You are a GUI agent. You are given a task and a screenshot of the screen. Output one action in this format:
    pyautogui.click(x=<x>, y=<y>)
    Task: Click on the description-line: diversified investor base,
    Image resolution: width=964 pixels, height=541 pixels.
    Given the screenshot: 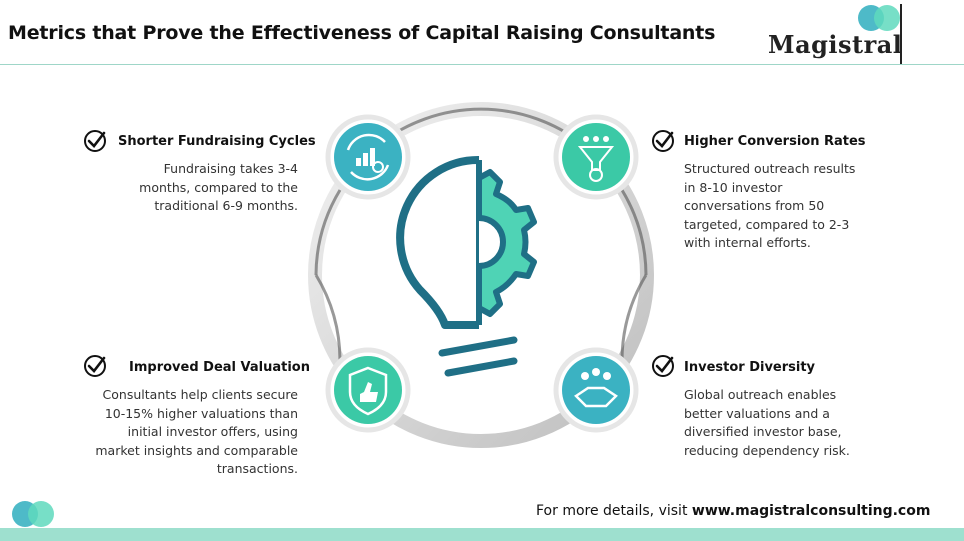 What is the action you would take?
    pyautogui.click(x=763, y=431)
    